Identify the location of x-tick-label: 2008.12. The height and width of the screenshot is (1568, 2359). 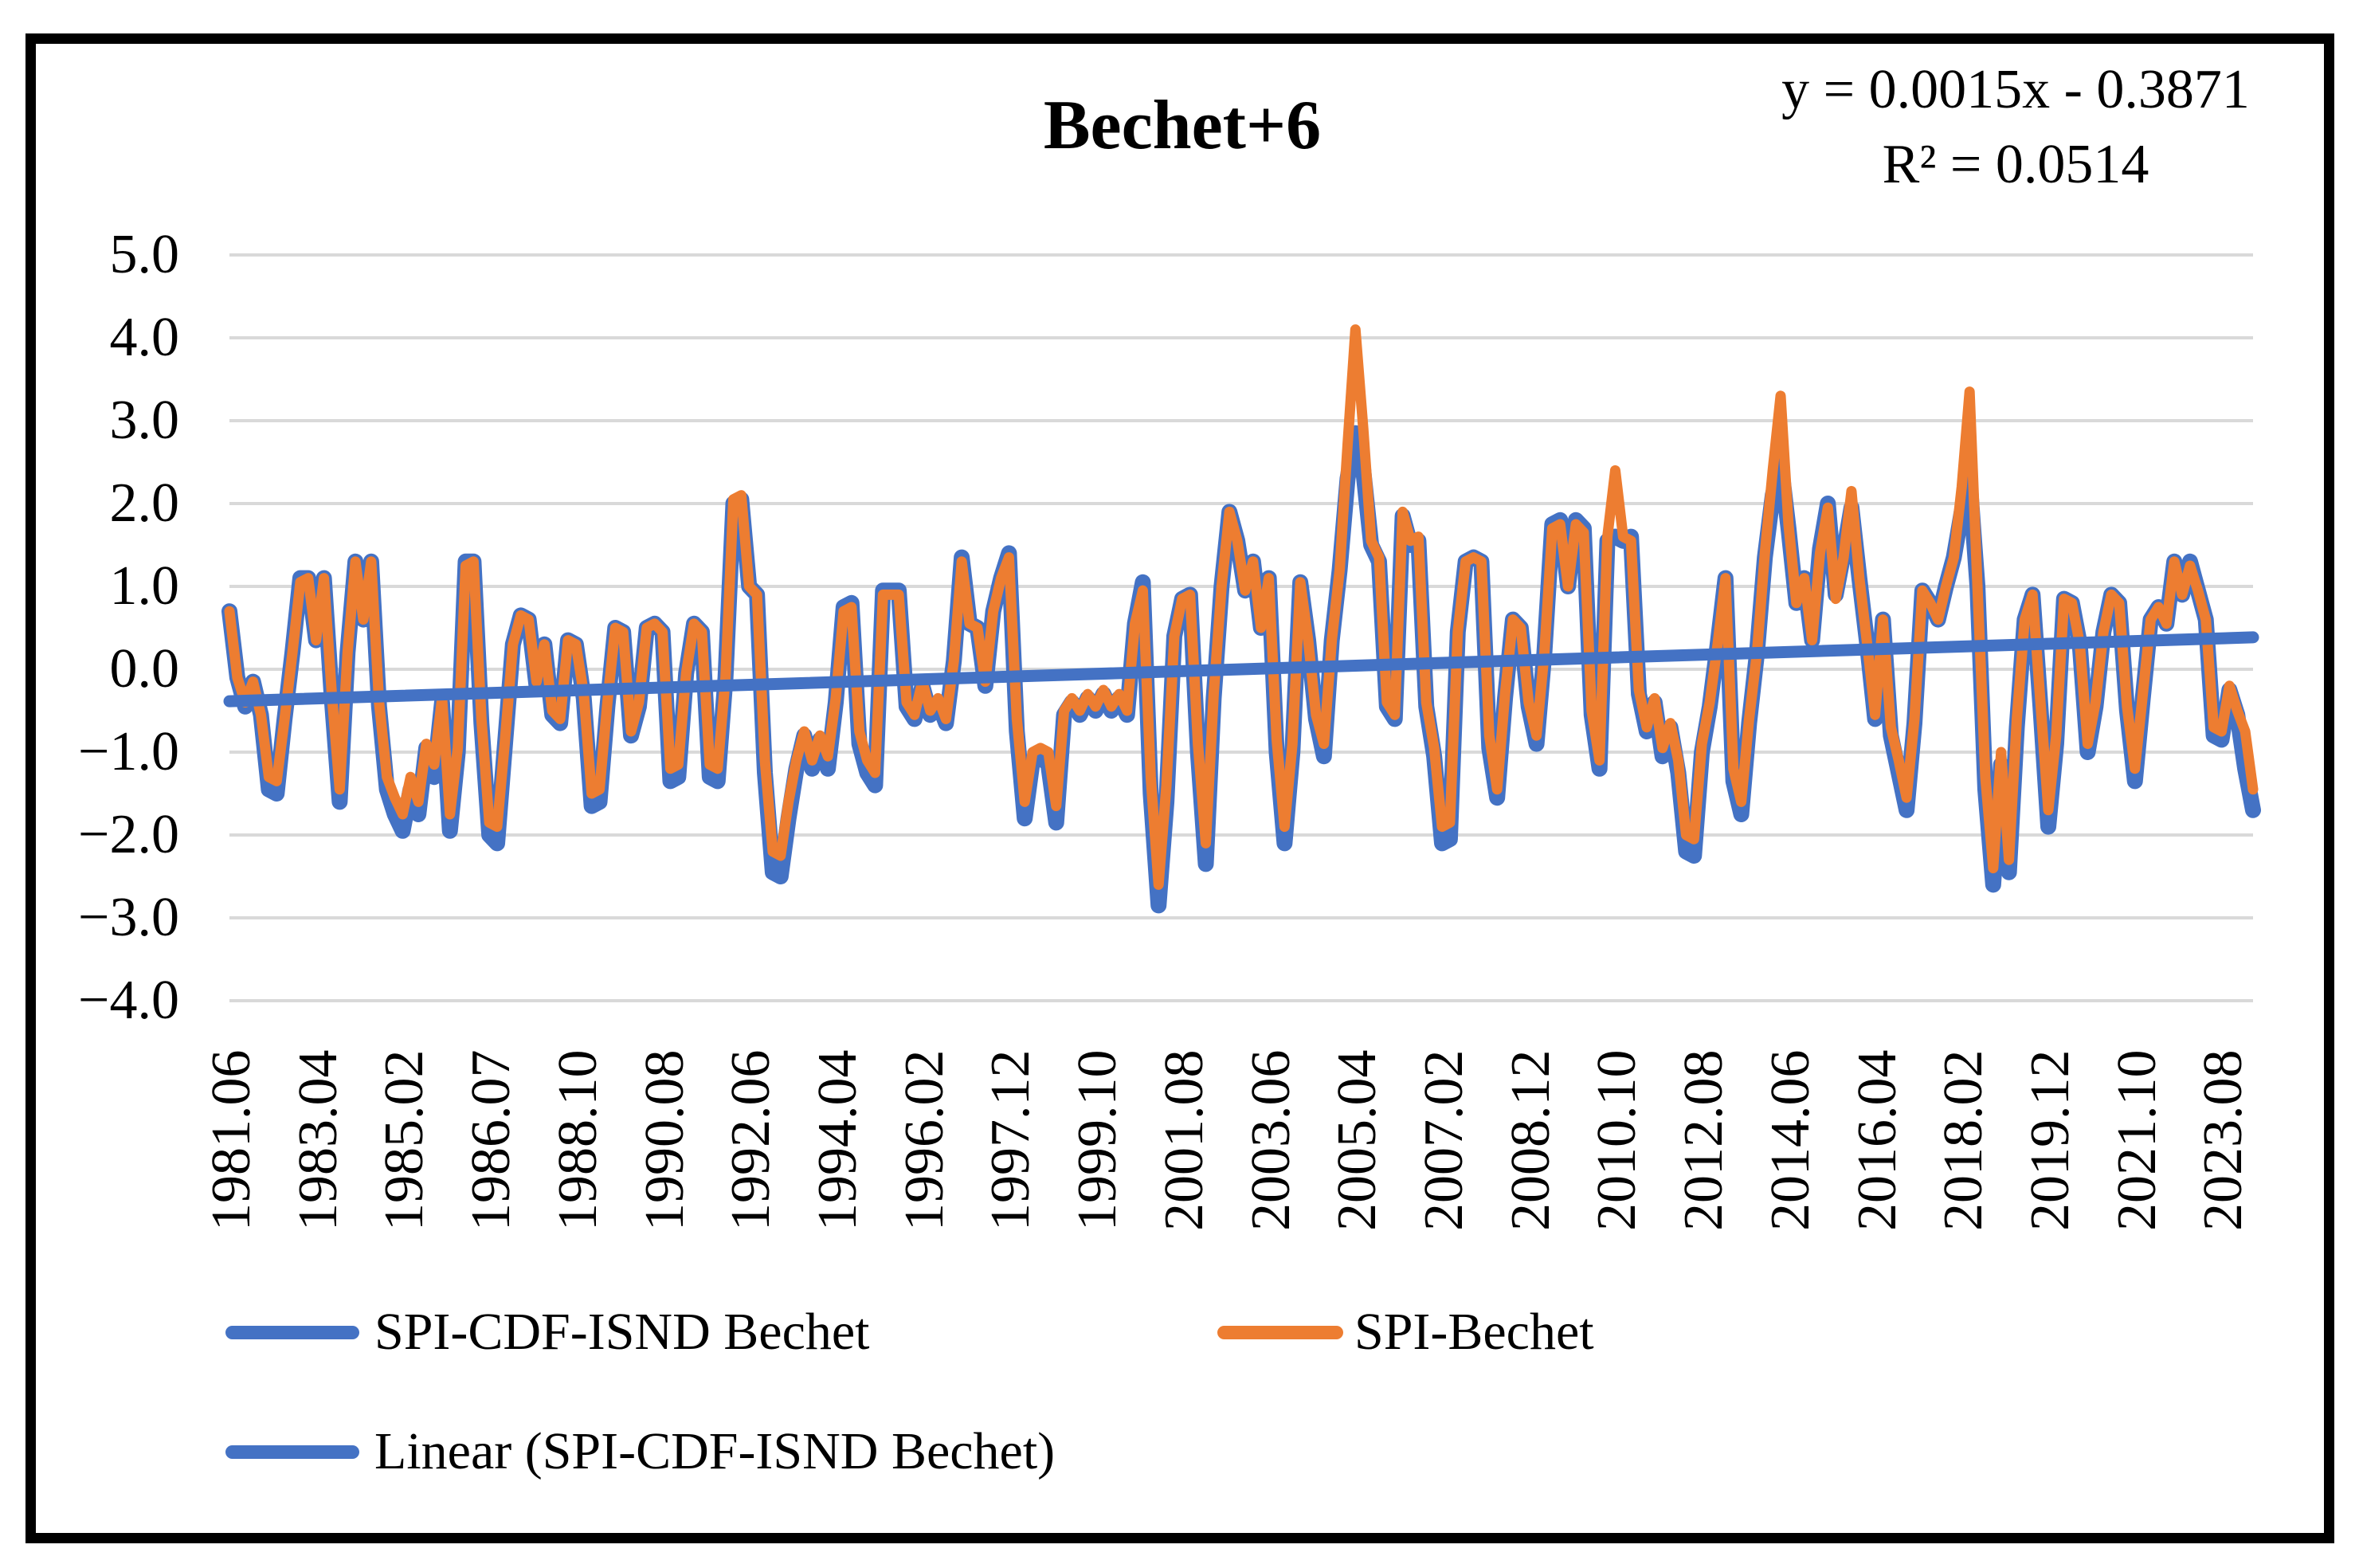
(1530, 1140).